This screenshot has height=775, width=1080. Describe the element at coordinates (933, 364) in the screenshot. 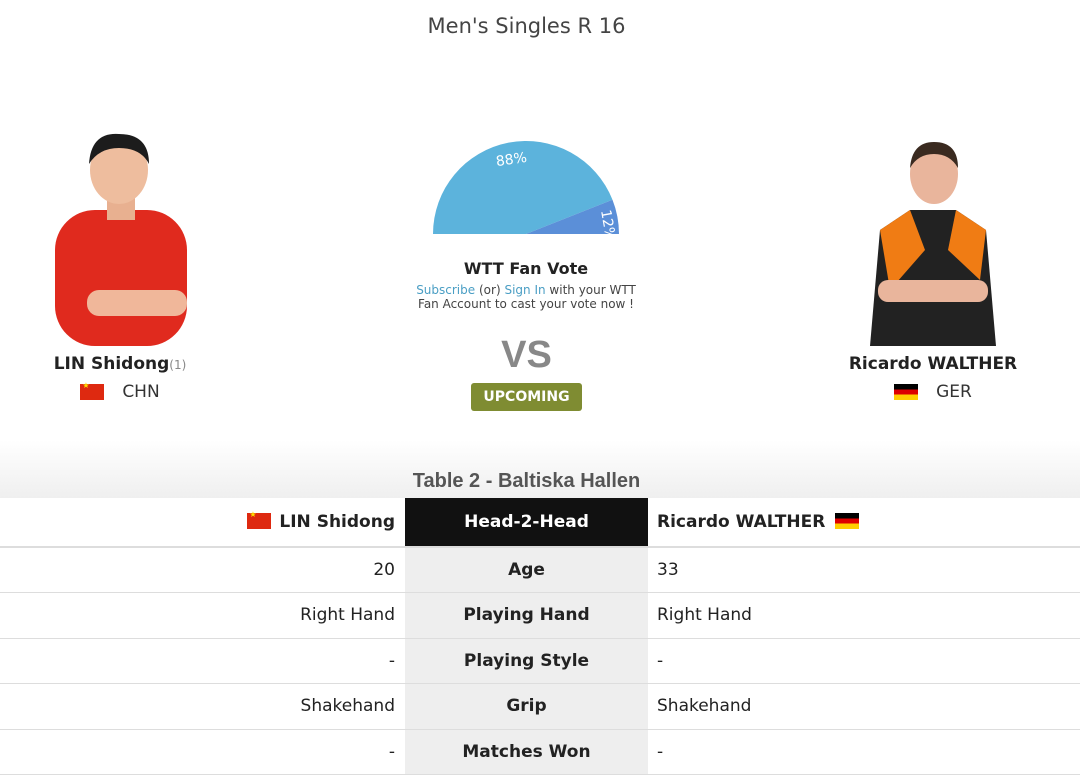

I see `player2-name: Ricardo WALTHER` at that location.